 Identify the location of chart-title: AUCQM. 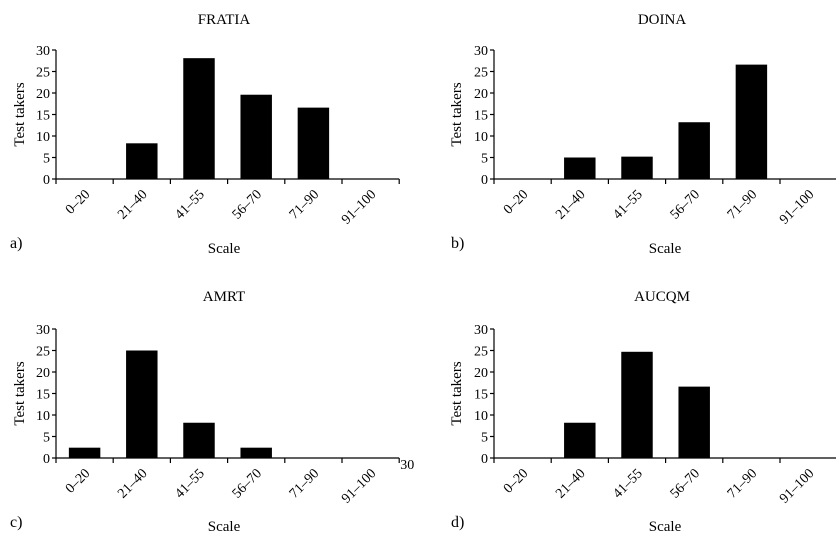
(662, 297).